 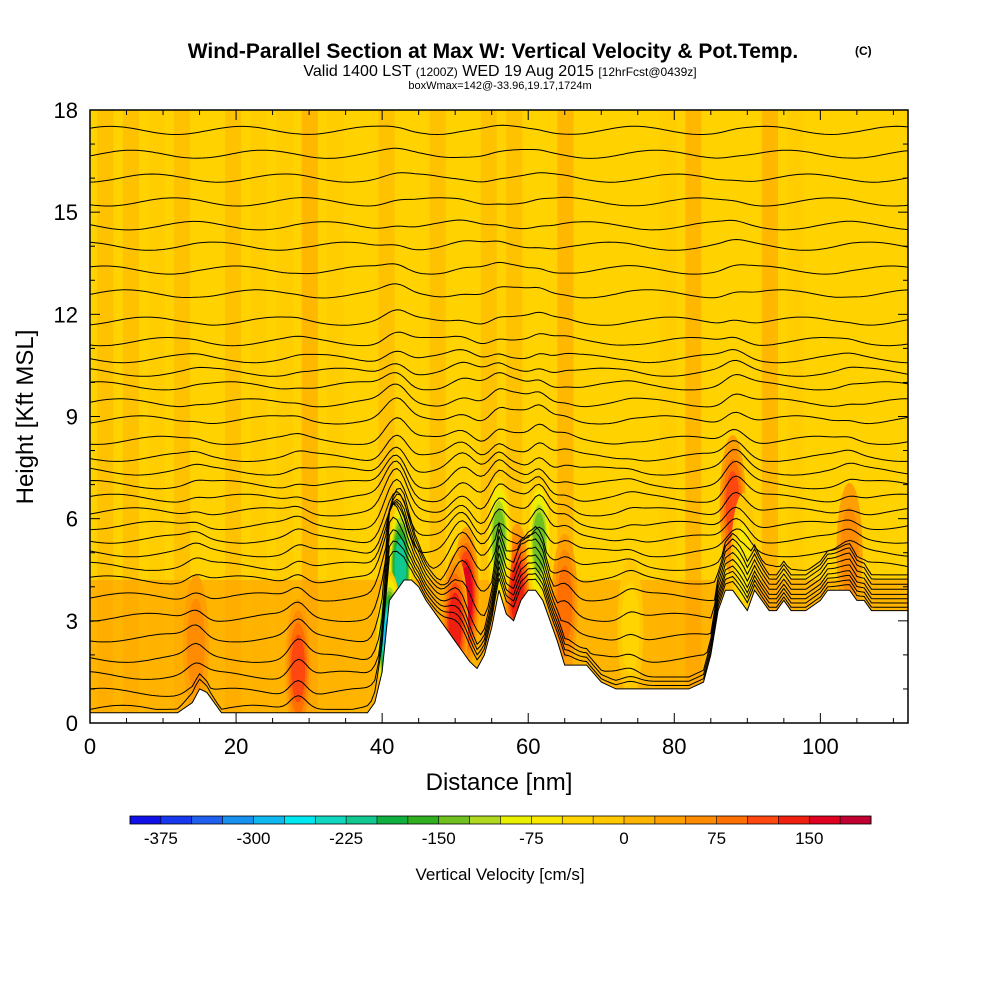 I want to click on x-tick-label: 80, so click(x=674, y=746).